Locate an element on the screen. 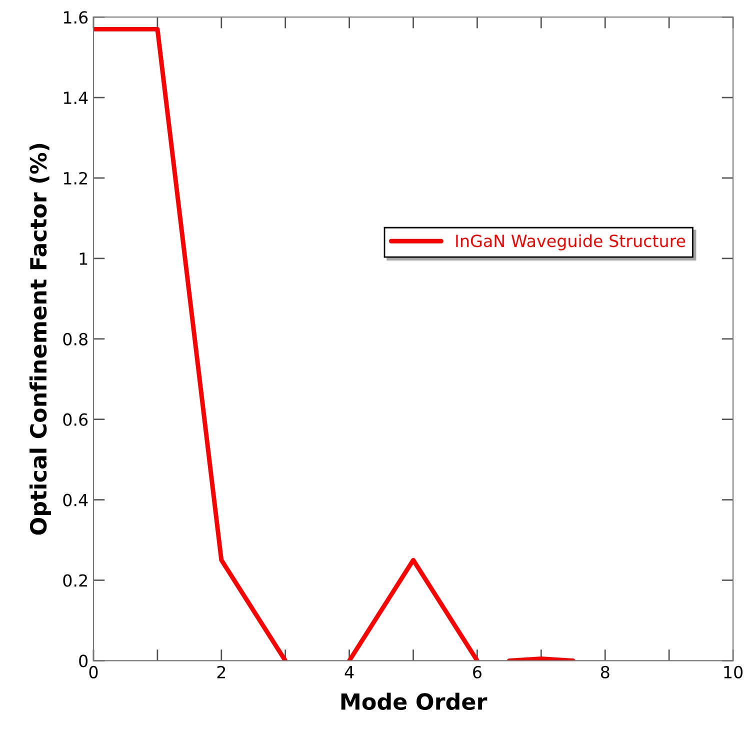  x-tick-label: 0 is located at coordinates (93, 672).